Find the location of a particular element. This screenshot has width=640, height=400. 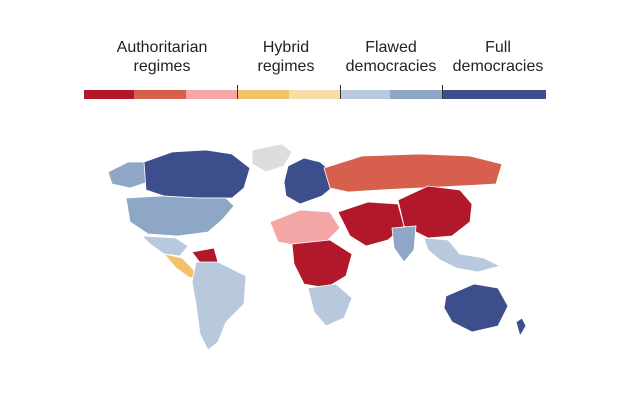

region-australia is located at coordinates (476, 308).